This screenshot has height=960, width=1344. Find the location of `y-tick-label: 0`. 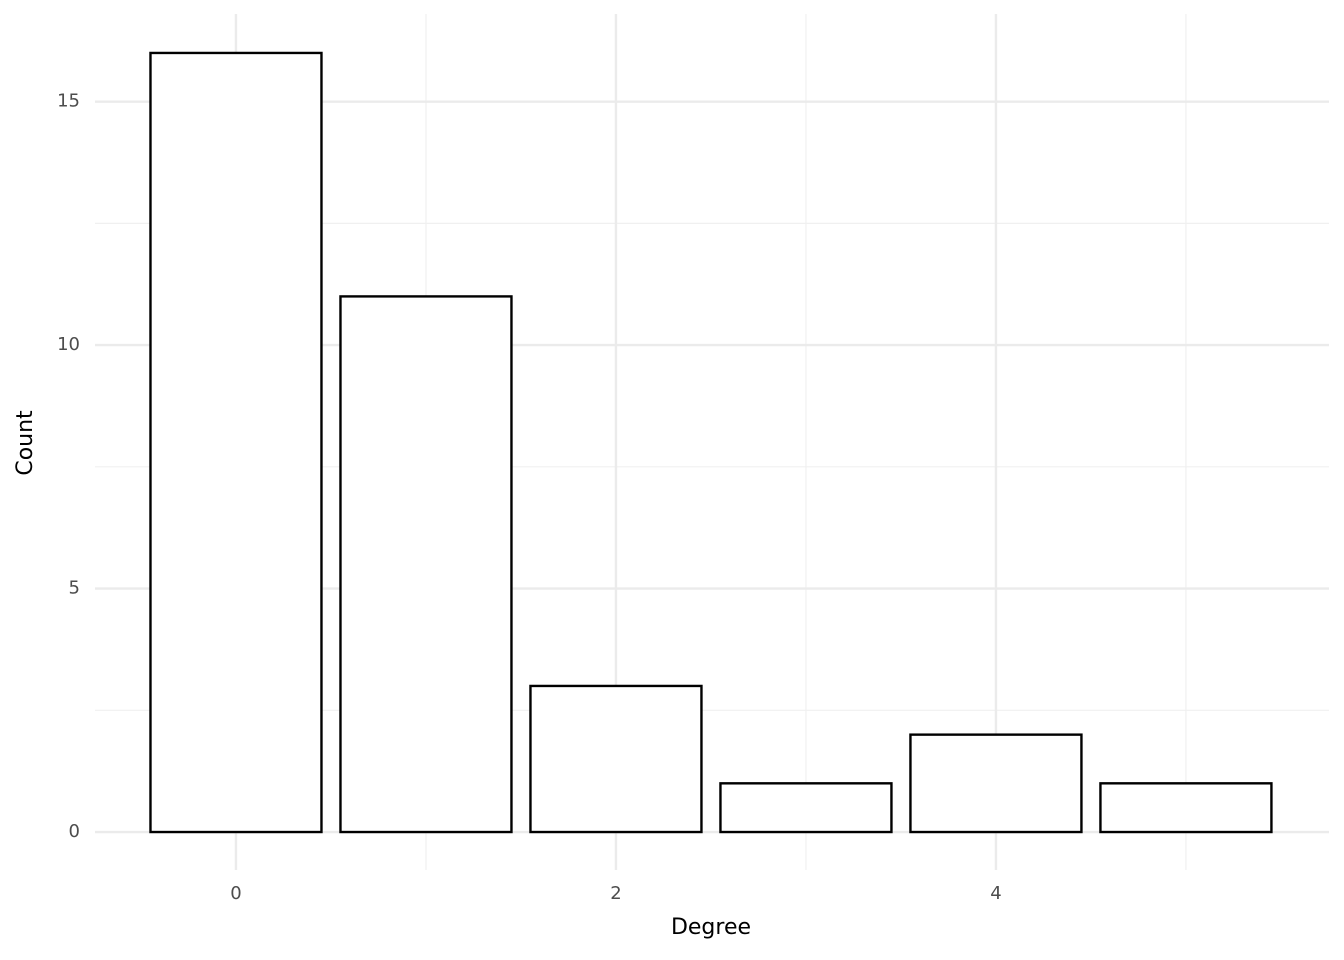

y-tick-label: 0 is located at coordinates (74, 831).